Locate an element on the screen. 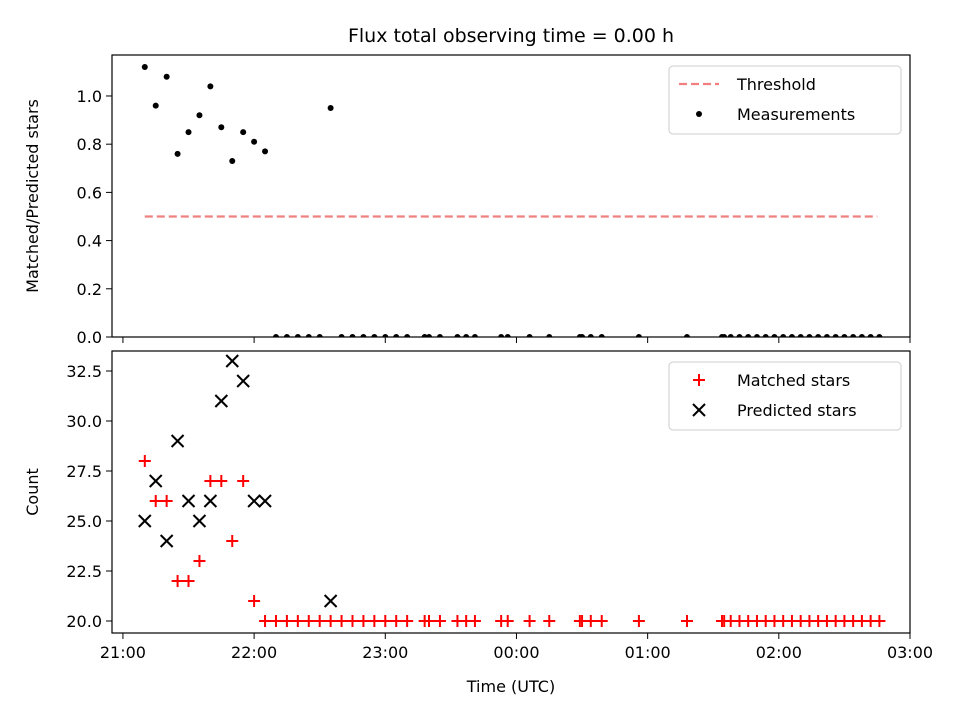  legend-box is located at coordinates (785, 100).